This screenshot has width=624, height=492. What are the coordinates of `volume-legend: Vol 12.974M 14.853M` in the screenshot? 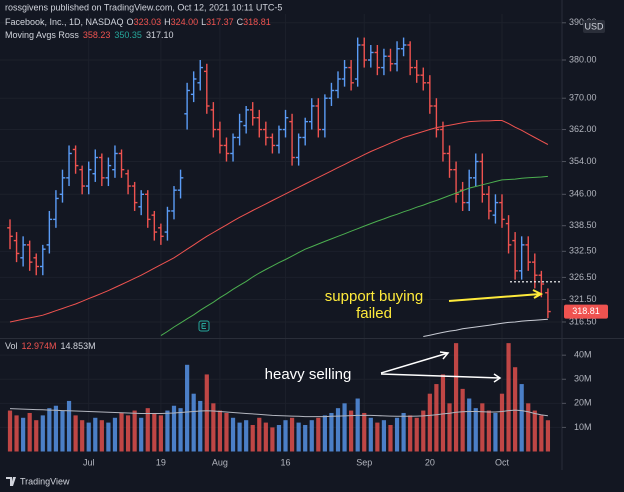 It's located at (50, 346).